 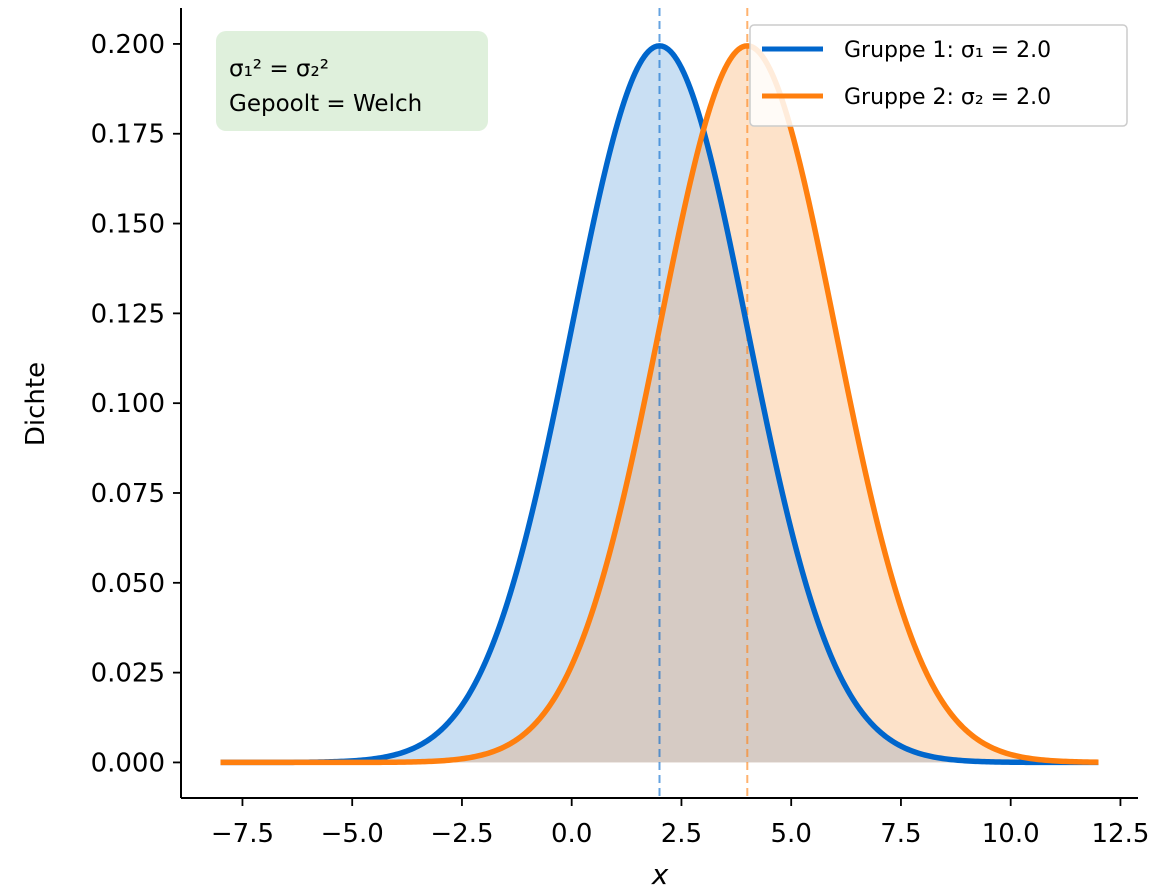 What do you see at coordinates (1011, 834) in the screenshot?
I see `x-tick-label: 10.0` at bounding box center [1011, 834].